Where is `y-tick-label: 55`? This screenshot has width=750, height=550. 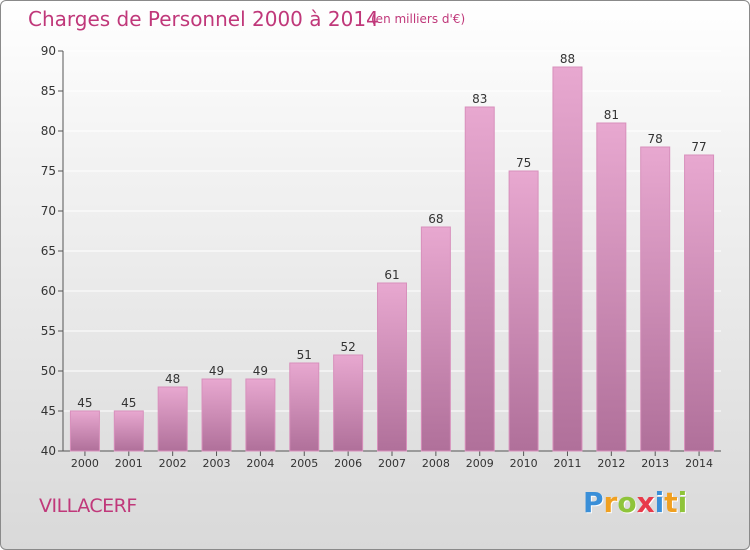 y-tick-label: 55 is located at coordinates (48, 331).